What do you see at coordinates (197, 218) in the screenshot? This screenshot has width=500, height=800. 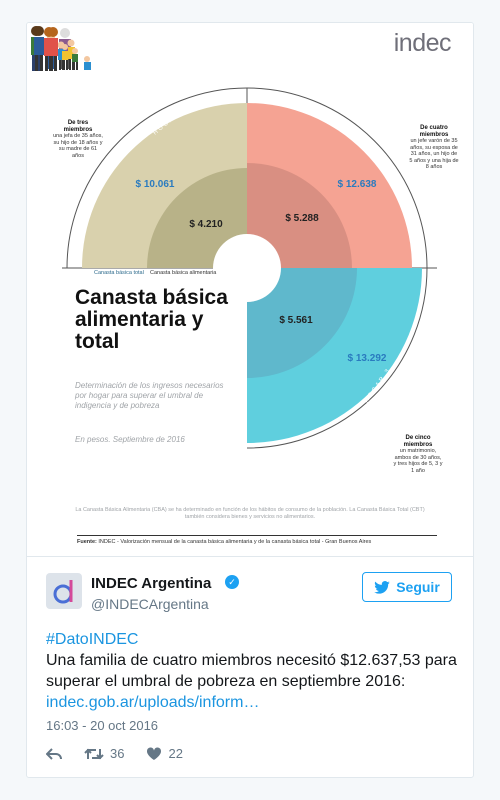 I see `hogar1-food-arc` at bounding box center [197, 218].